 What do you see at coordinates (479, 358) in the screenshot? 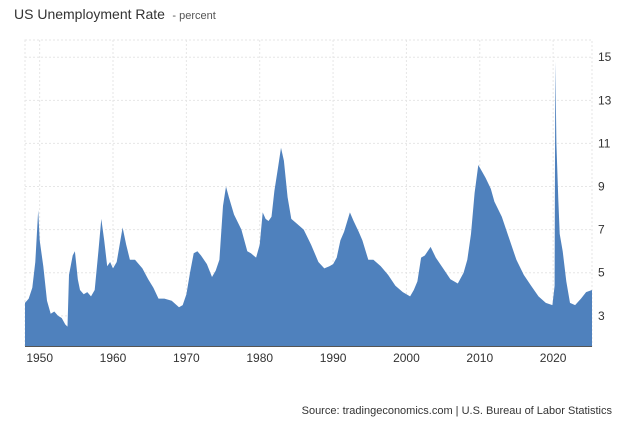
I see `x-tick-label: 2010` at bounding box center [479, 358].